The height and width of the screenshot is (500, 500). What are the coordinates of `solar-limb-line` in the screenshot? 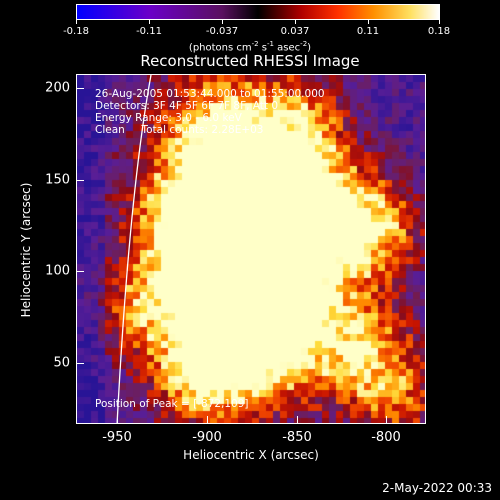 It's located at (134, 249).